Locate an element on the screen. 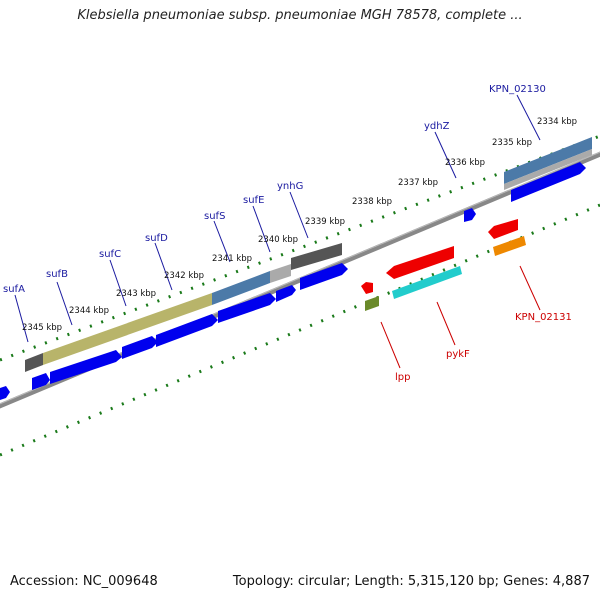  gene-label-sufE: sufE is located at coordinates (253, 200).